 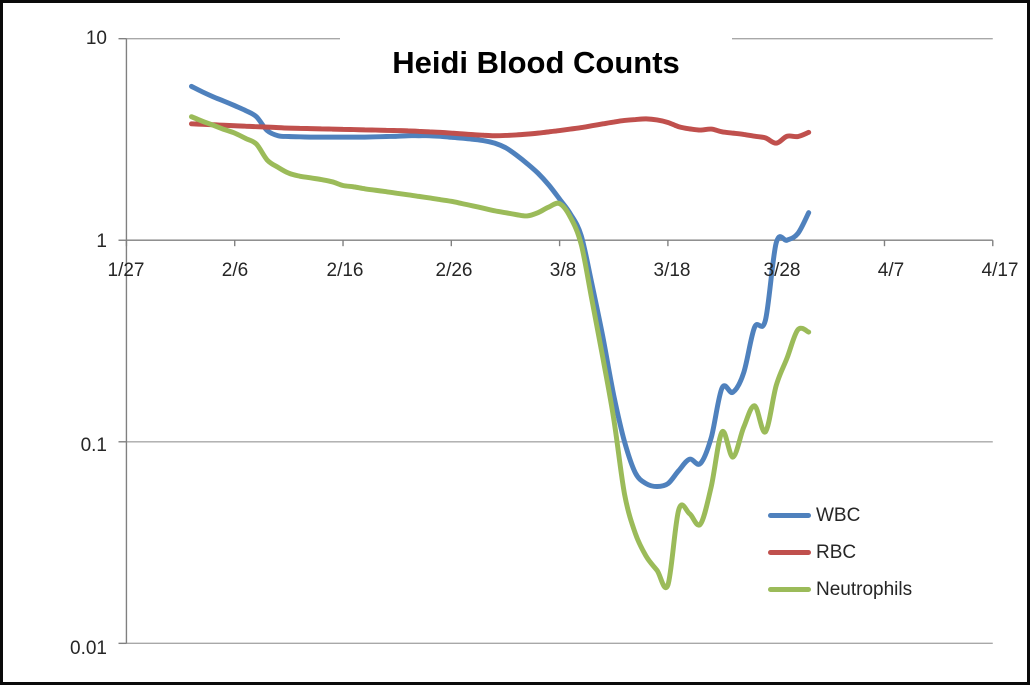 What do you see at coordinates (789, 552) in the screenshot?
I see `rbc-line-swatch-icon` at bounding box center [789, 552].